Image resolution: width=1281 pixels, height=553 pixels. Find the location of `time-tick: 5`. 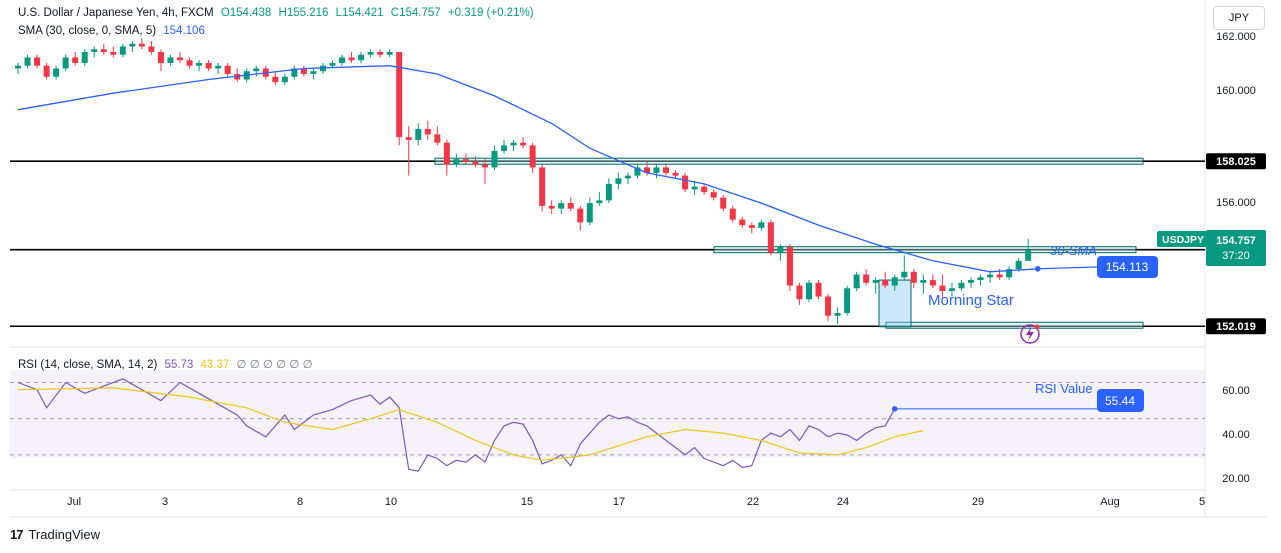

time-tick: 5 is located at coordinates (1202, 502).